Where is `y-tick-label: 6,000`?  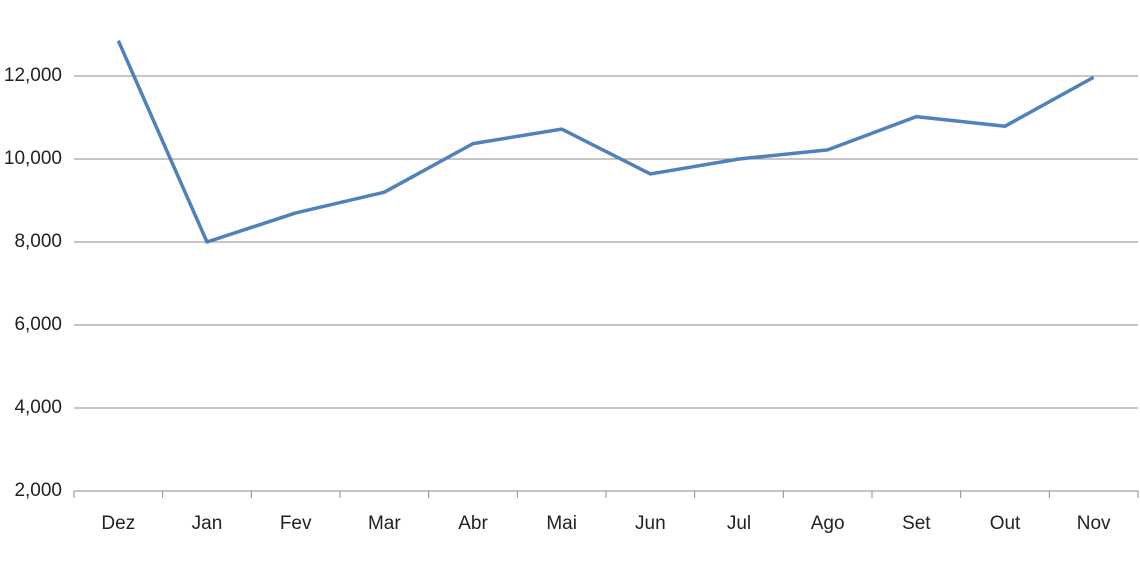
y-tick-label: 6,000 is located at coordinates (38, 324).